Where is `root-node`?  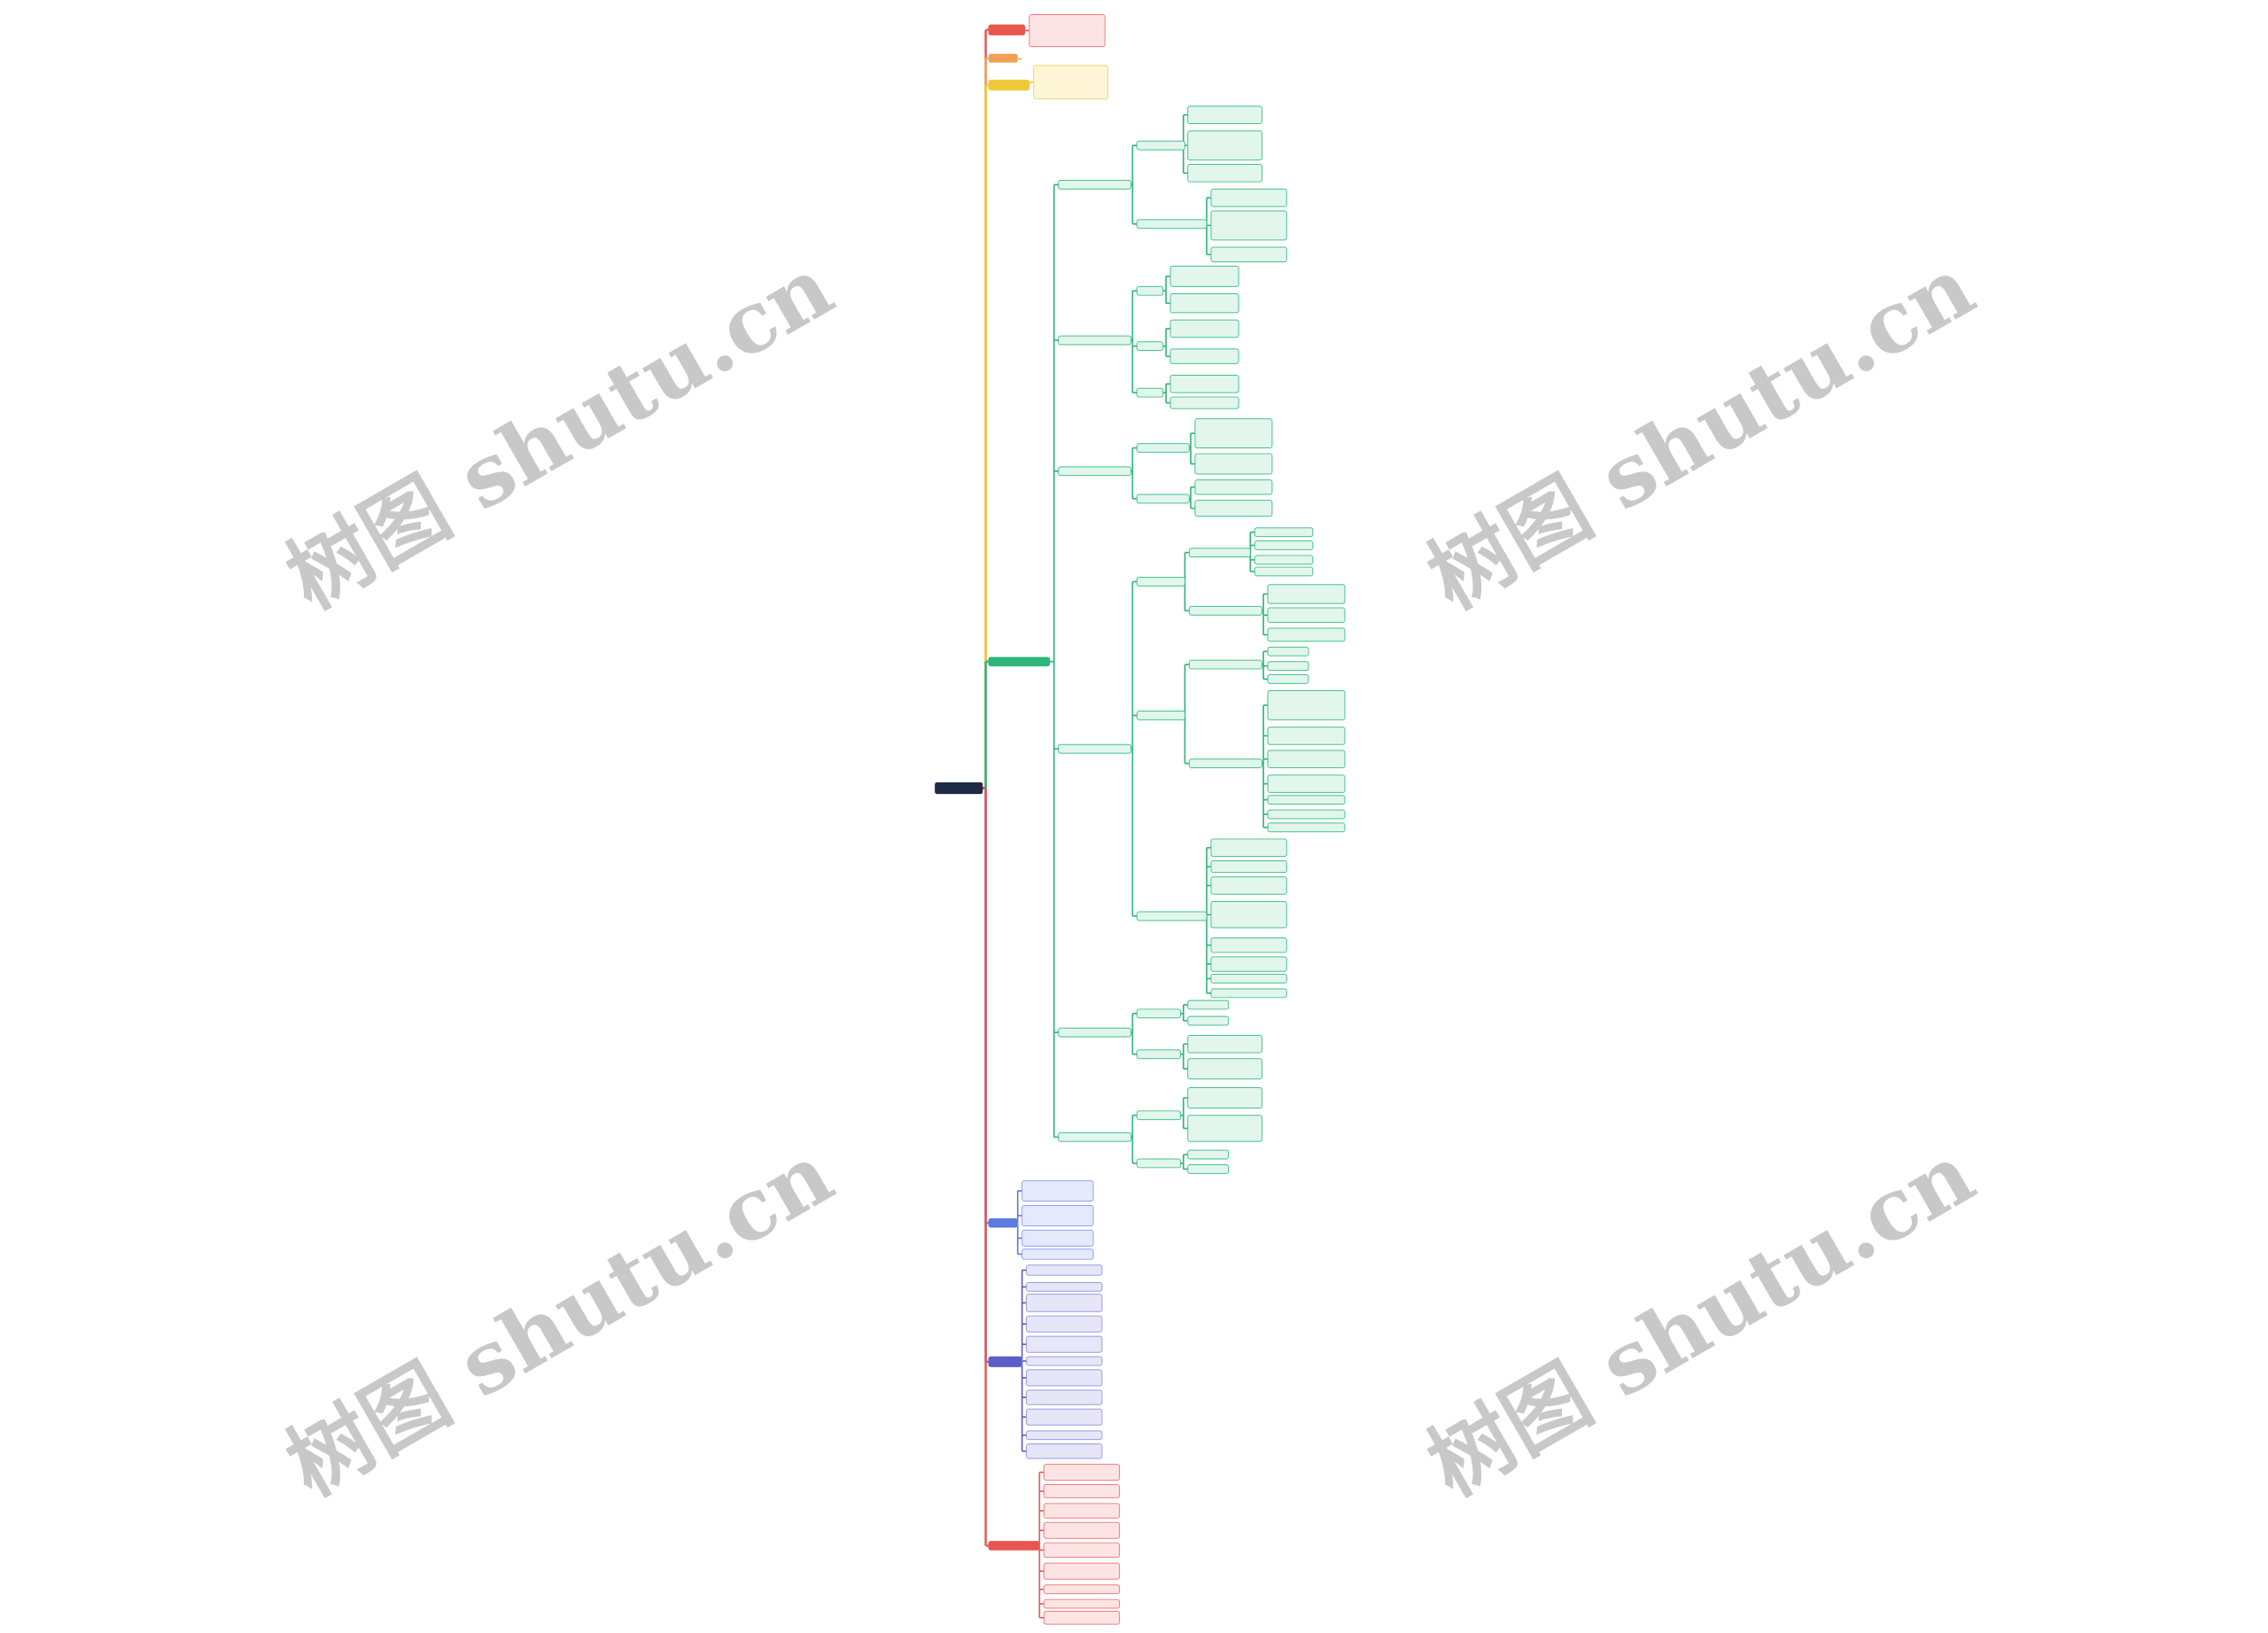
root-node is located at coordinates (959, 788).